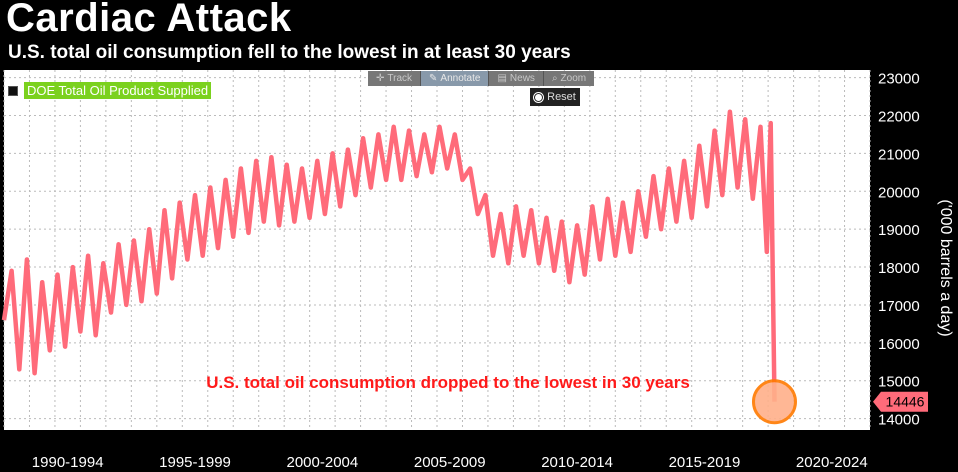 This screenshot has width=958, height=472. Describe the element at coordinates (899, 420) in the screenshot. I see `y-tick-label: 14000` at that location.